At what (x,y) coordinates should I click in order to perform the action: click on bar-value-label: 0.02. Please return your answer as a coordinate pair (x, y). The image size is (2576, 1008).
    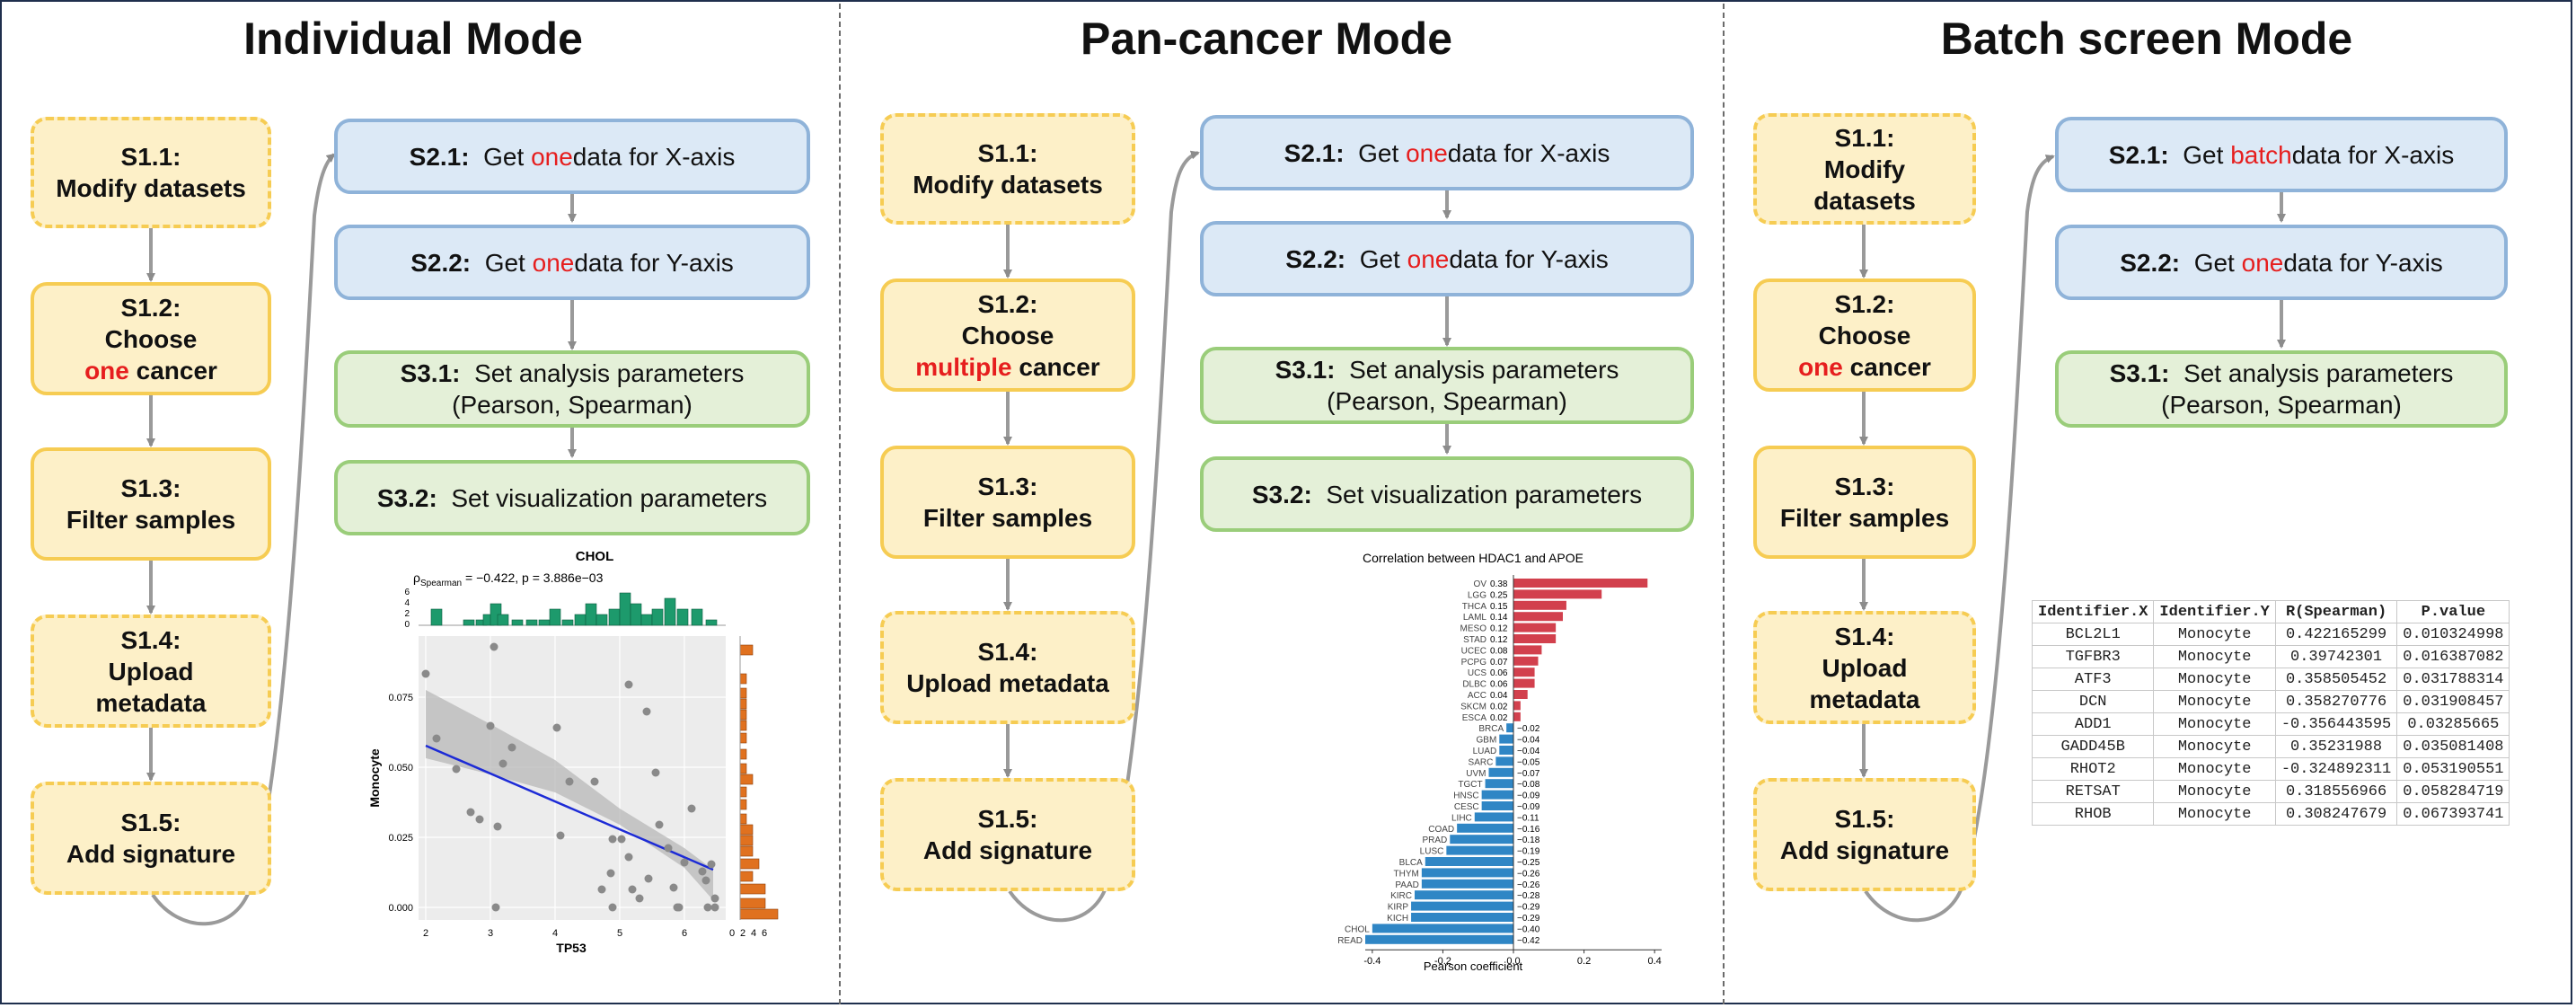
    Looking at the image, I should click on (1499, 707).